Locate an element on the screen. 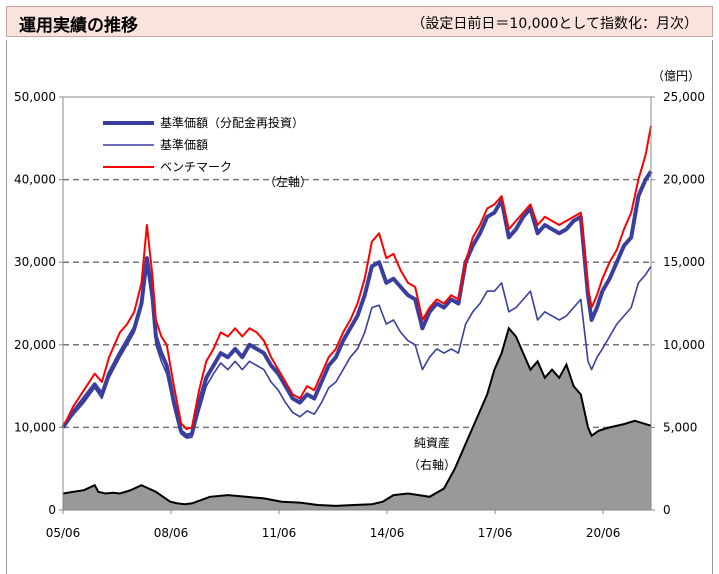 Image resolution: width=719 pixels, height=574 pixels. left-axis-note: （左軸） is located at coordinates (288, 181).